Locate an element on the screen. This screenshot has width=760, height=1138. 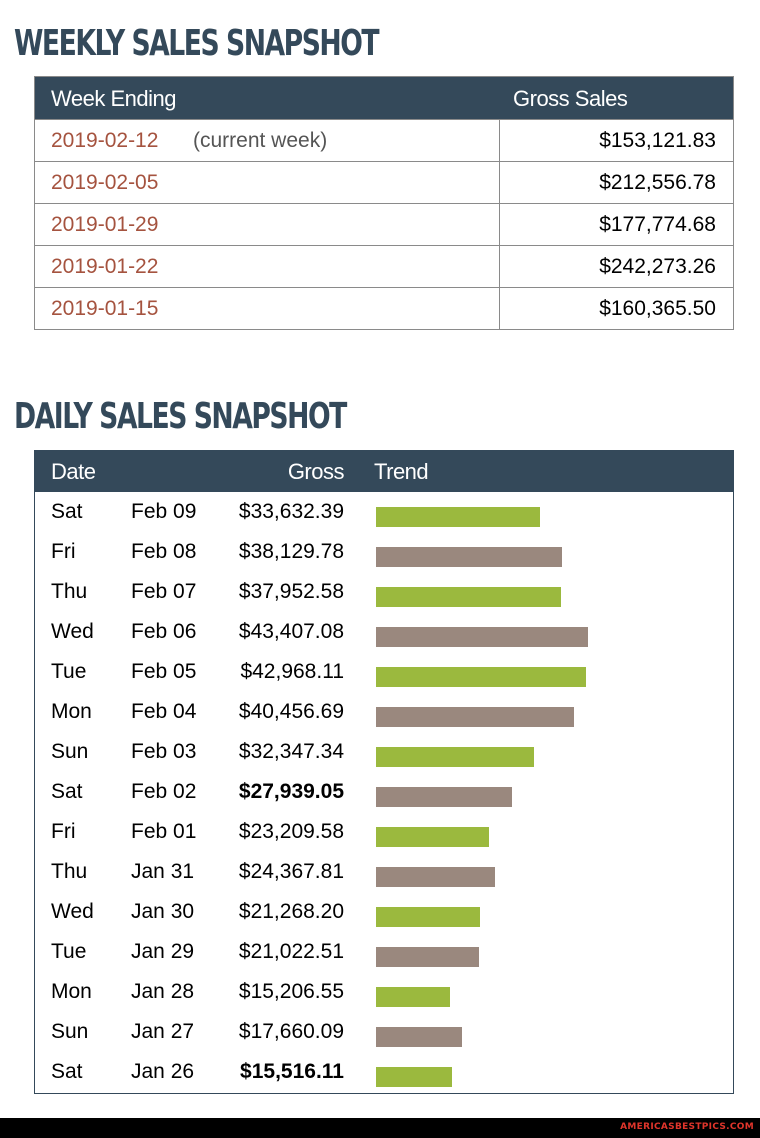
table-row: Sat Feb 02 $27,939.05 is located at coordinates (384, 792).